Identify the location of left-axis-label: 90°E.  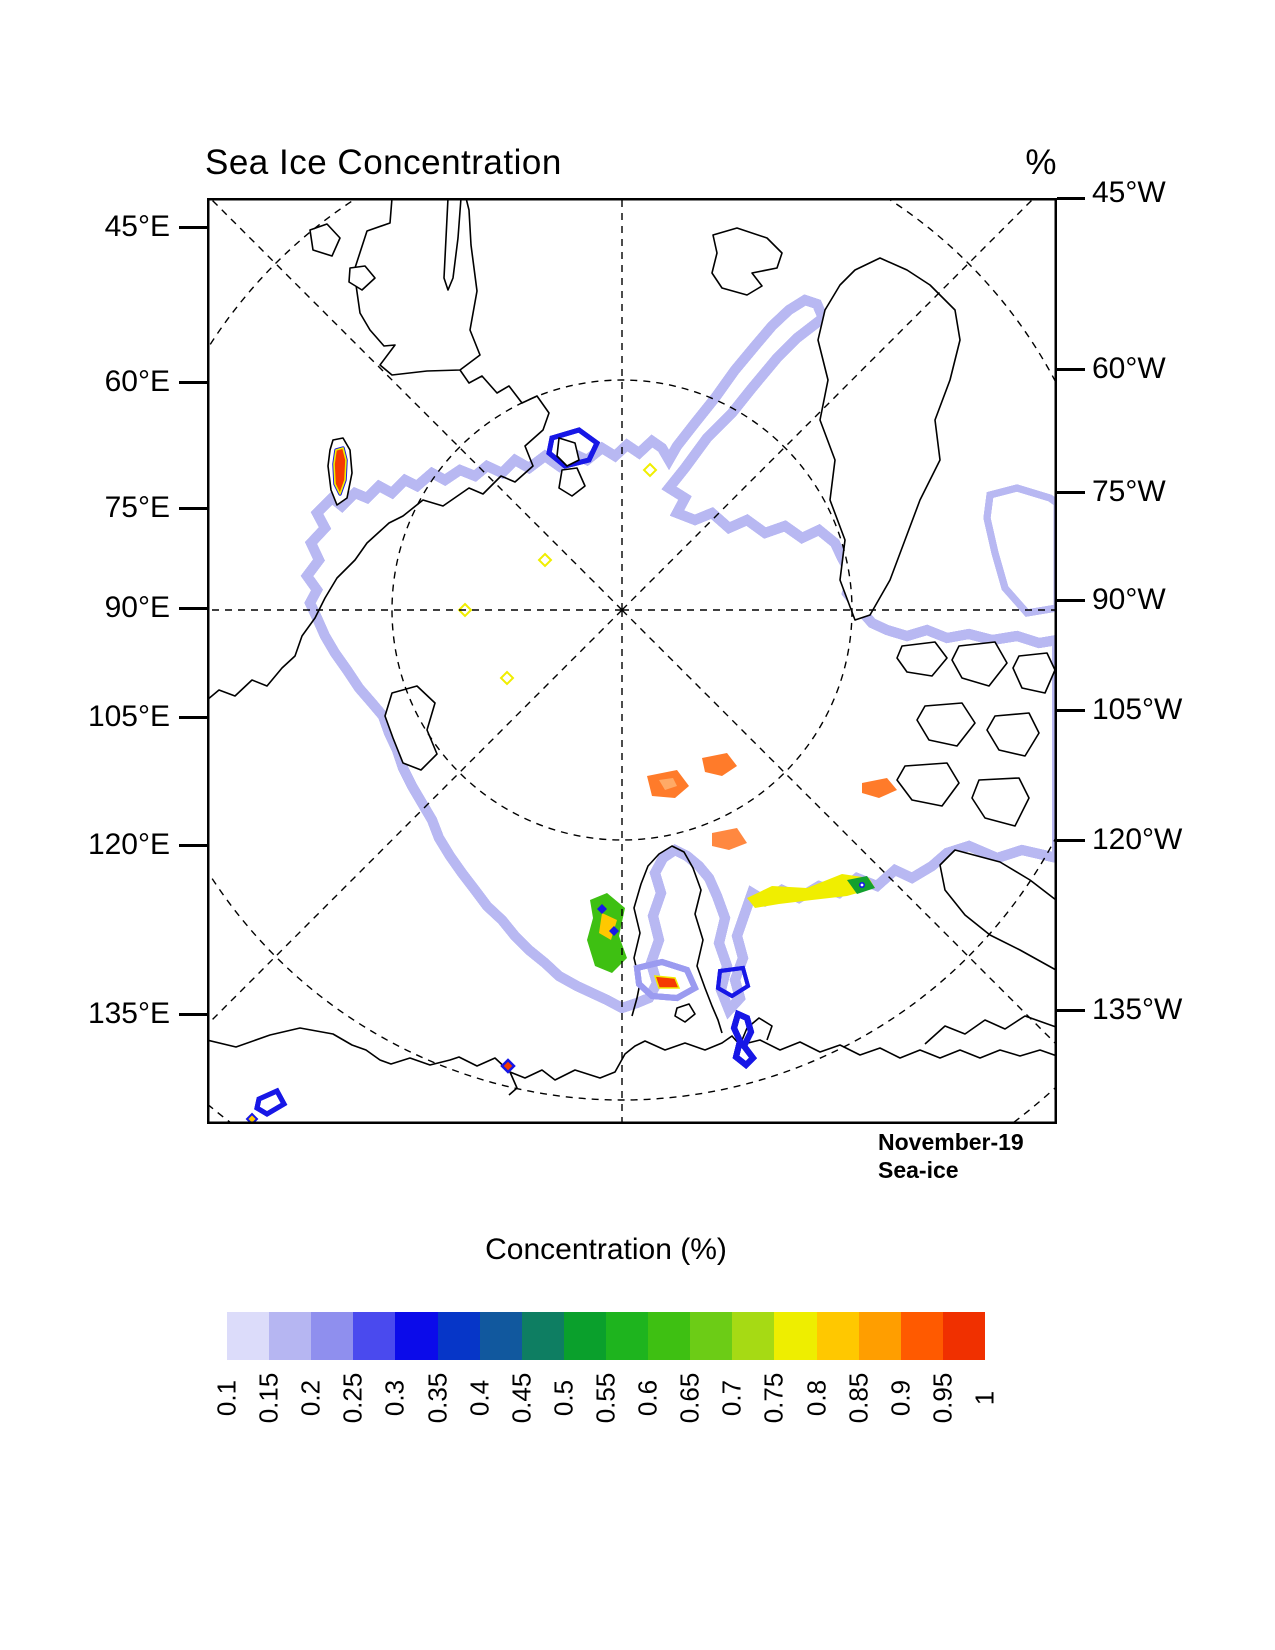
(137, 607).